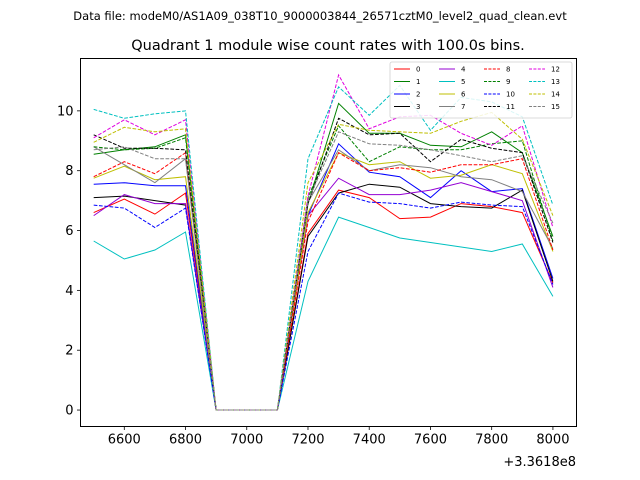 Image resolution: width=640 pixels, height=480 pixels. Describe the element at coordinates (185, 440) in the screenshot. I see `x-tick-label: 6800` at that location.